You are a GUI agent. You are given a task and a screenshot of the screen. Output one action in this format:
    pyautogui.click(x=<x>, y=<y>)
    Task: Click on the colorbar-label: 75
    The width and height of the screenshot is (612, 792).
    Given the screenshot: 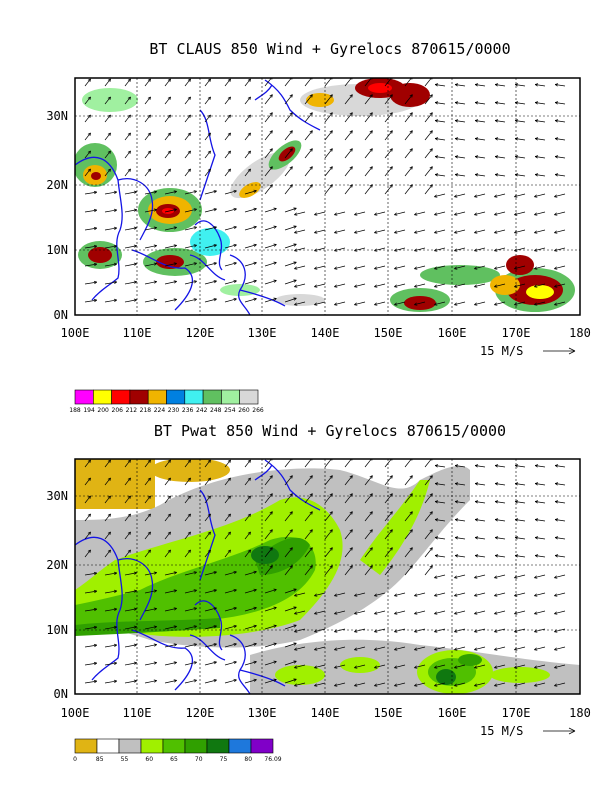 What is the action you would take?
    pyautogui.click(x=224, y=759)
    